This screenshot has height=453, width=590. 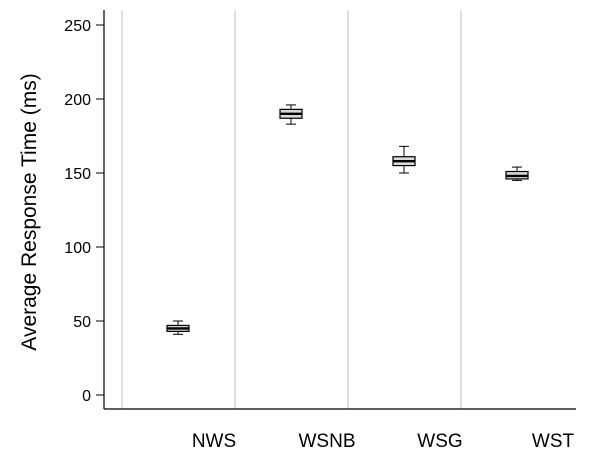 I want to click on x-category-label: WSG, so click(x=439, y=441).